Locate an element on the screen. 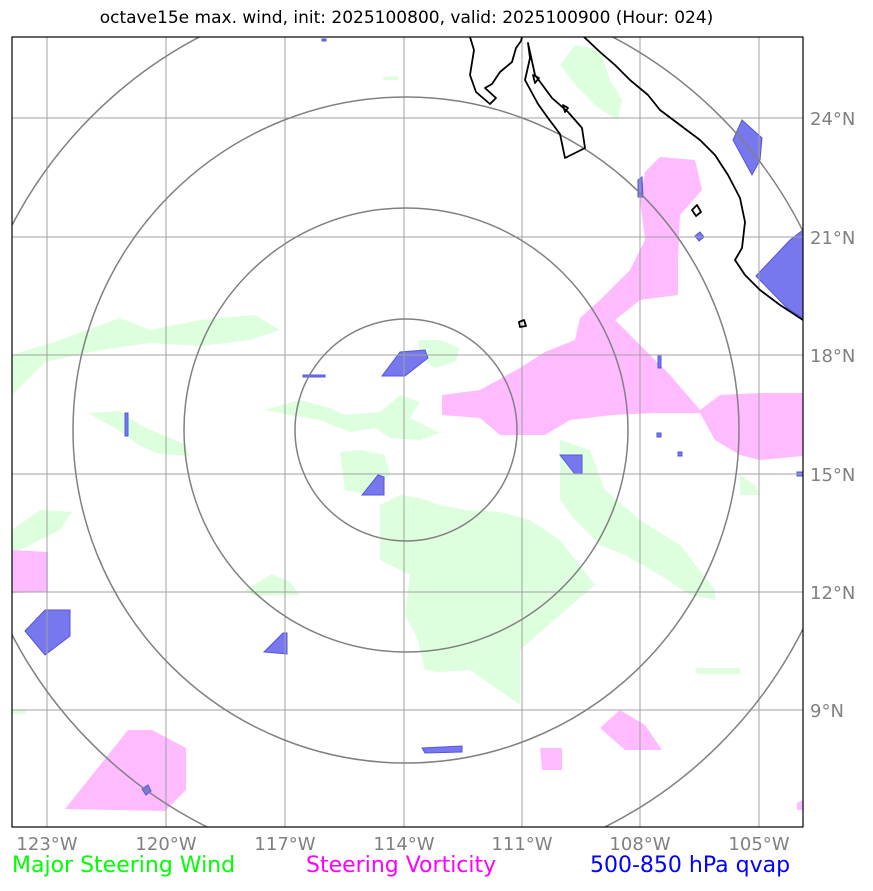 The image size is (873, 891). lat-label: 12°N is located at coordinates (832, 593).